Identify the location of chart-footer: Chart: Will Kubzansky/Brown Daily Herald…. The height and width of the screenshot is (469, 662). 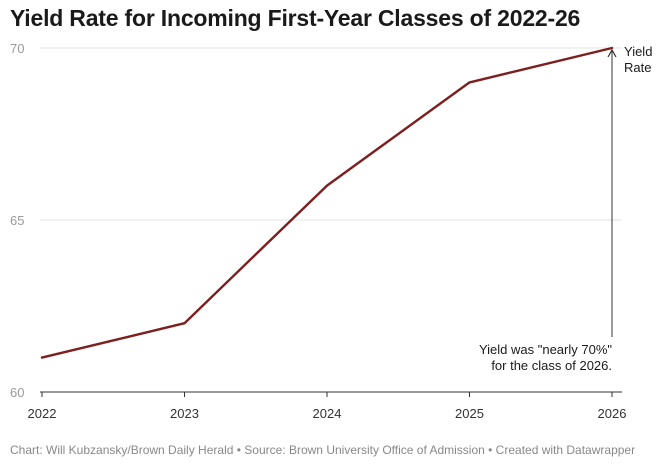
(323, 450).